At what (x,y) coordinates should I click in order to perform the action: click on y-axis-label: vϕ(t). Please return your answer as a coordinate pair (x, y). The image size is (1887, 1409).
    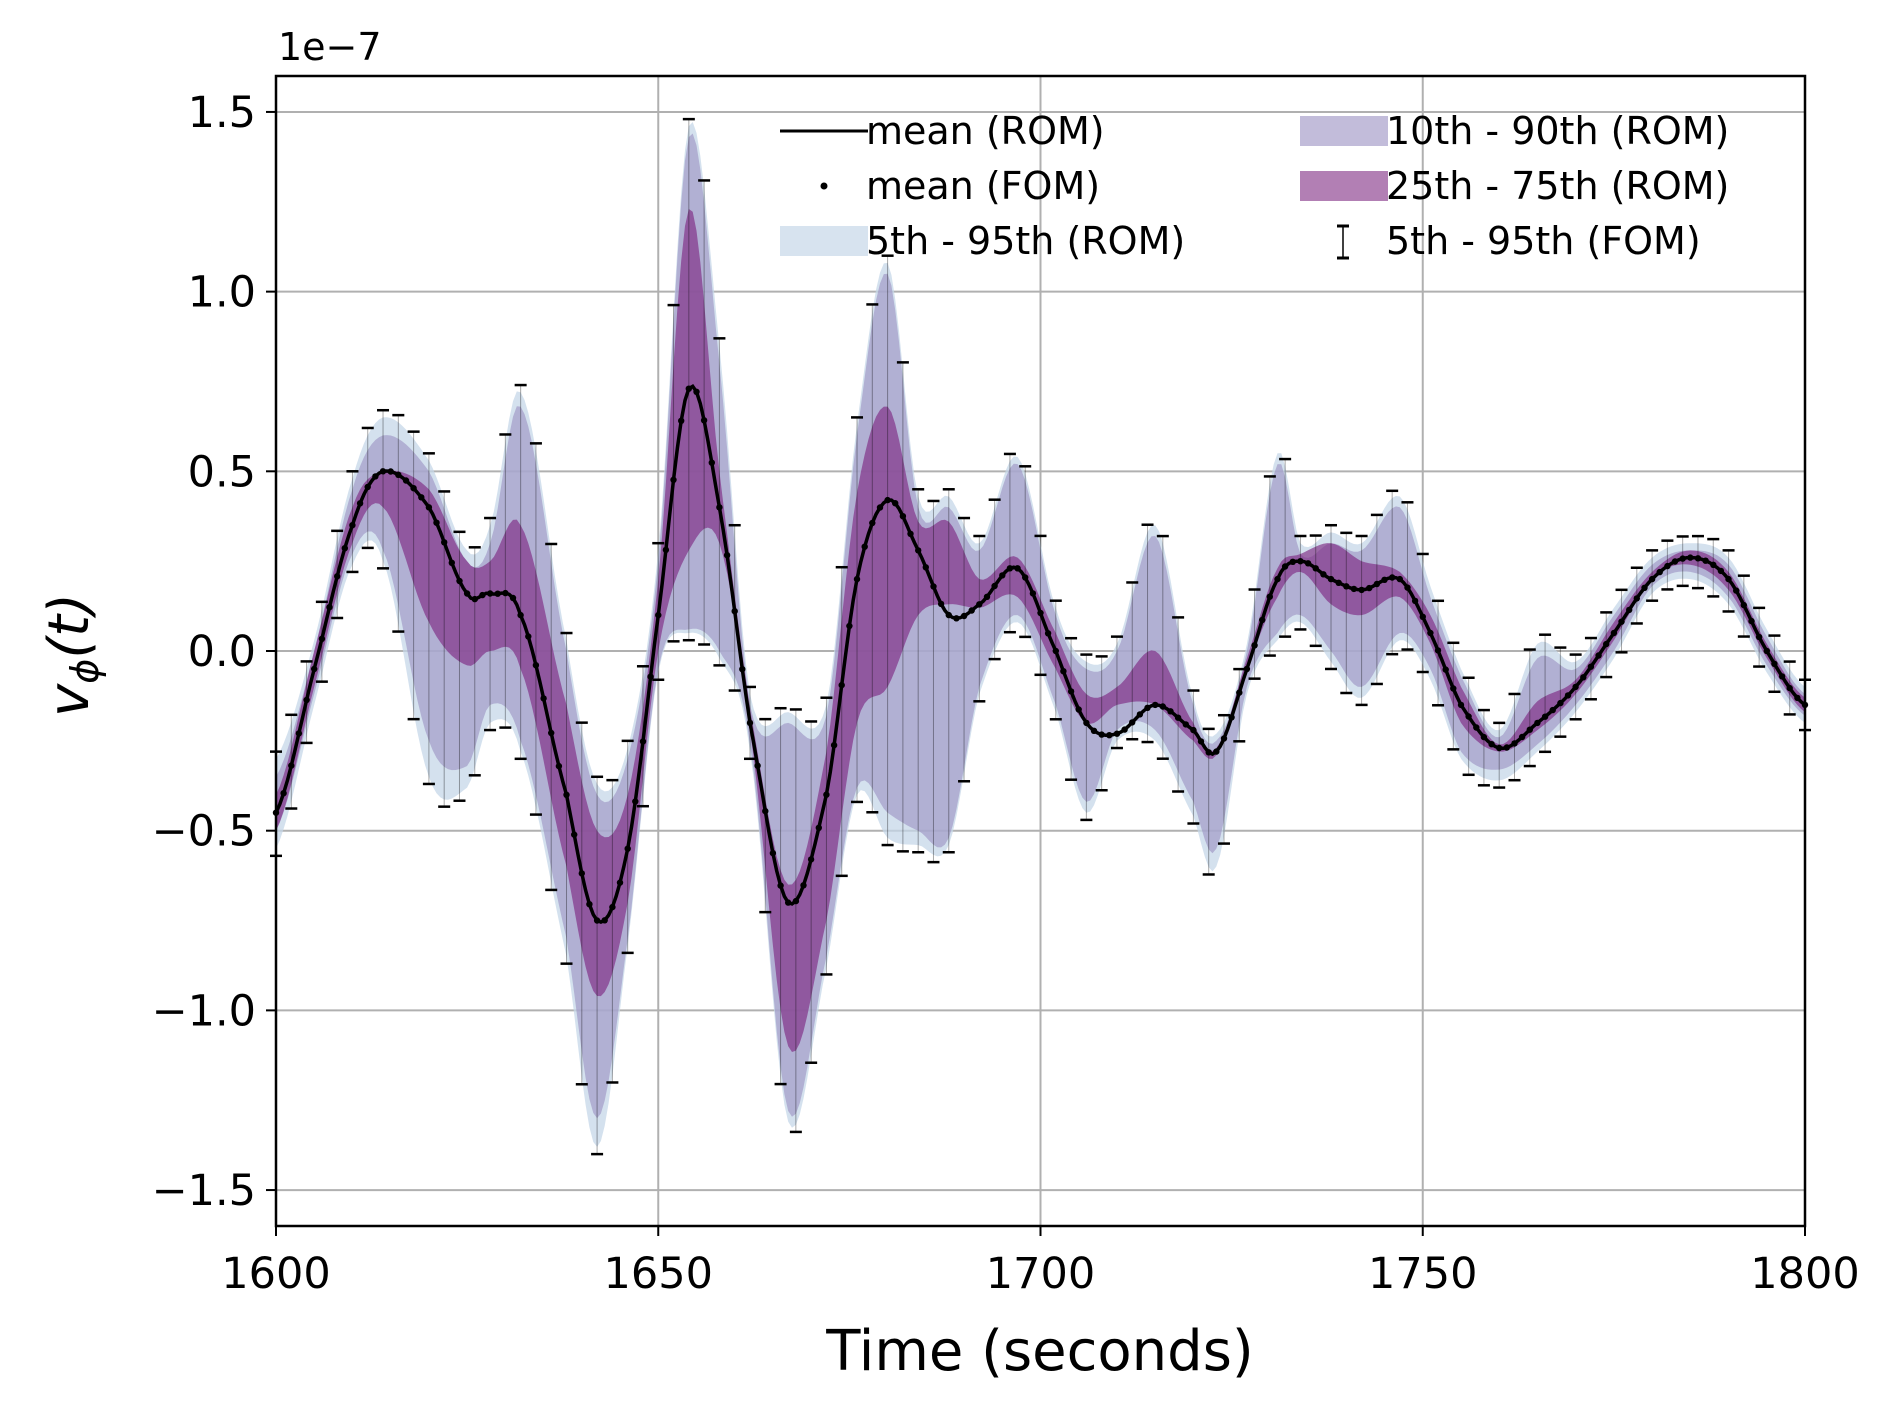
    Looking at the image, I should click on (72, 655).